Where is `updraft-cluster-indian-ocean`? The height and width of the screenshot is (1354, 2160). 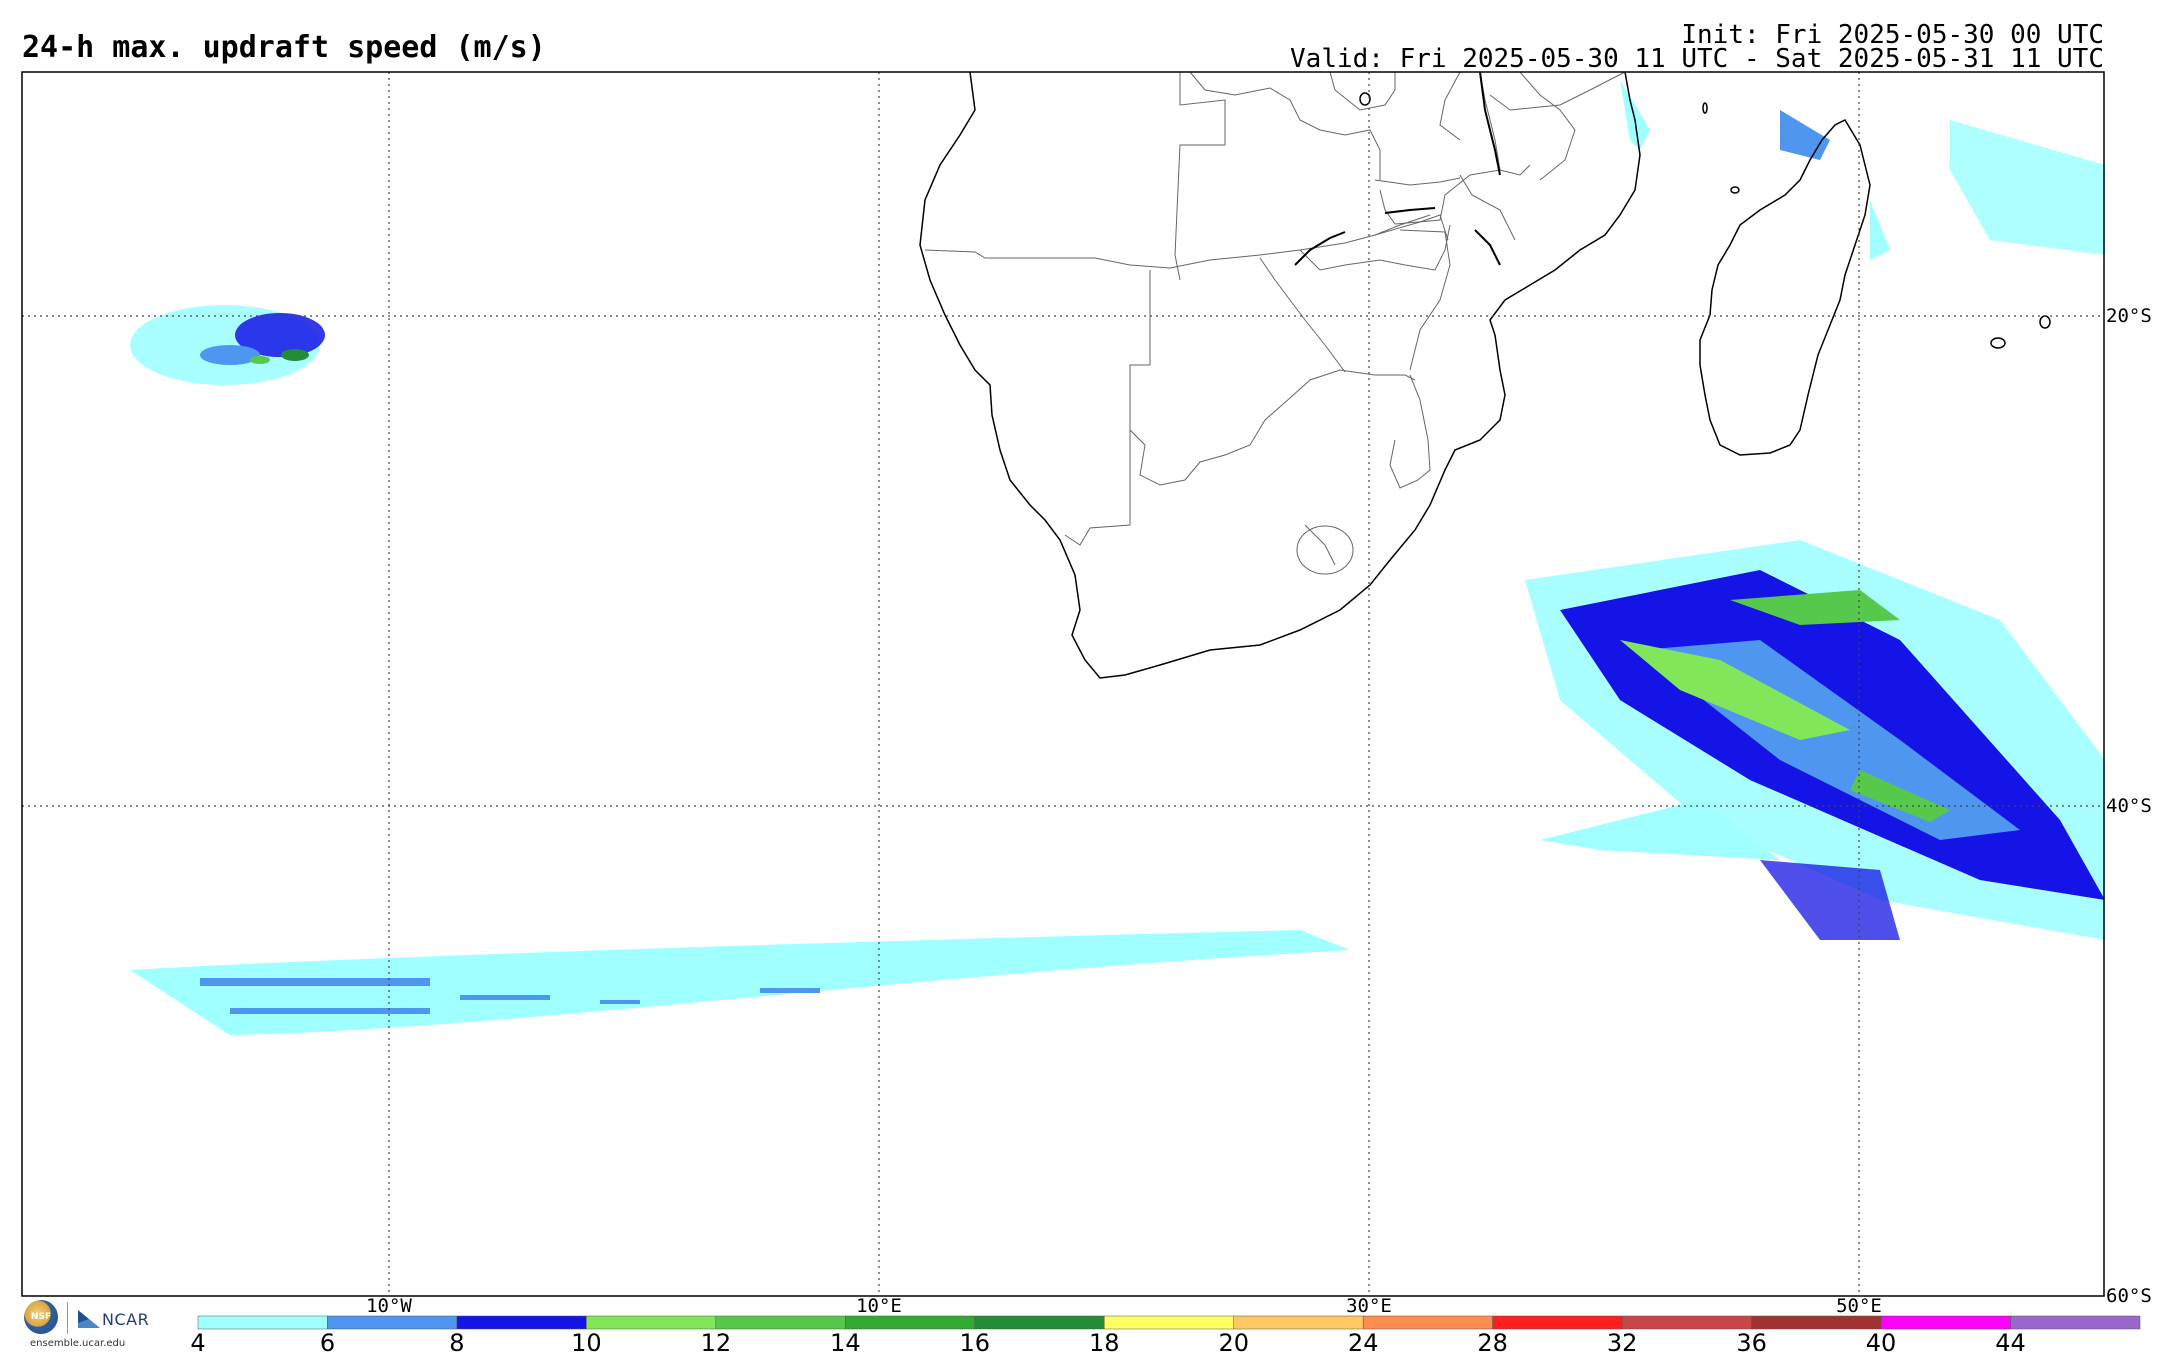 updraft-cluster-indian-ocean is located at coordinates (1815, 740).